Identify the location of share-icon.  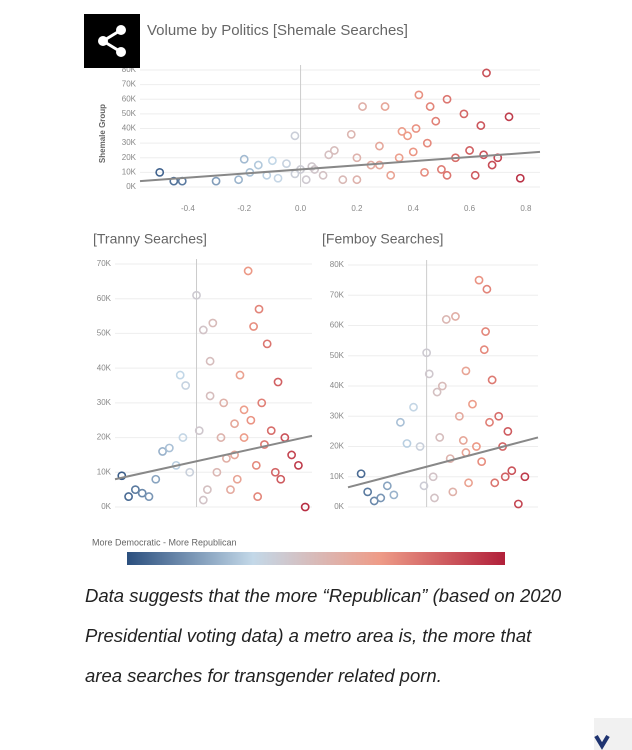
(112, 41).